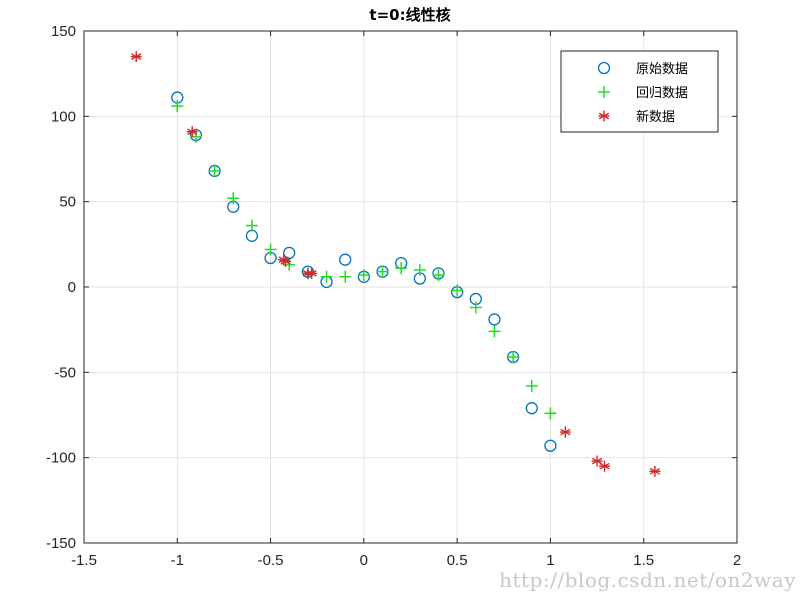  What do you see at coordinates (61, 543) in the screenshot?
I see `y-tick-label: -150` at bounding box center [61, 543].